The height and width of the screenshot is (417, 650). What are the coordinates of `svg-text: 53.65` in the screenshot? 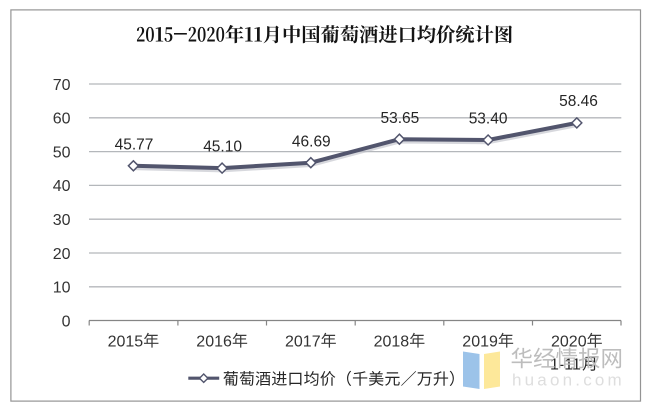 It's located at (400, 118).